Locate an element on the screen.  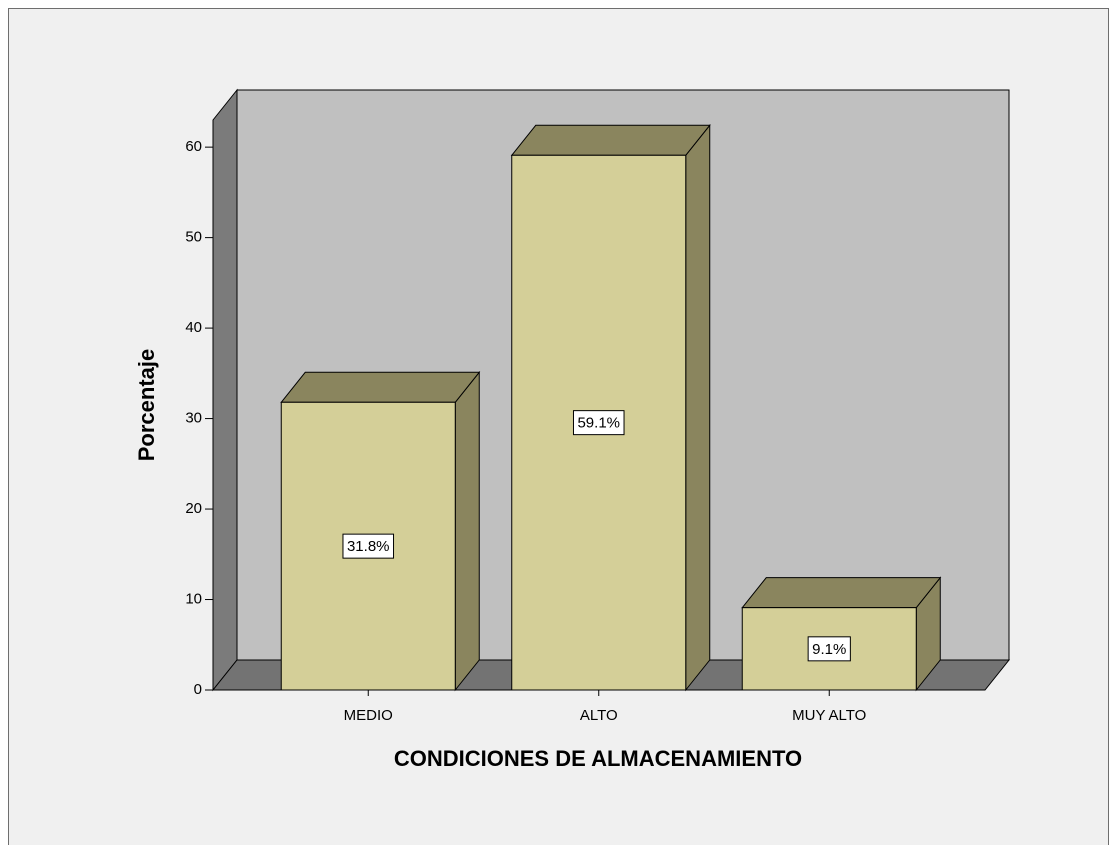
y-tick-label: 30 is located at coordinates (193, 418).